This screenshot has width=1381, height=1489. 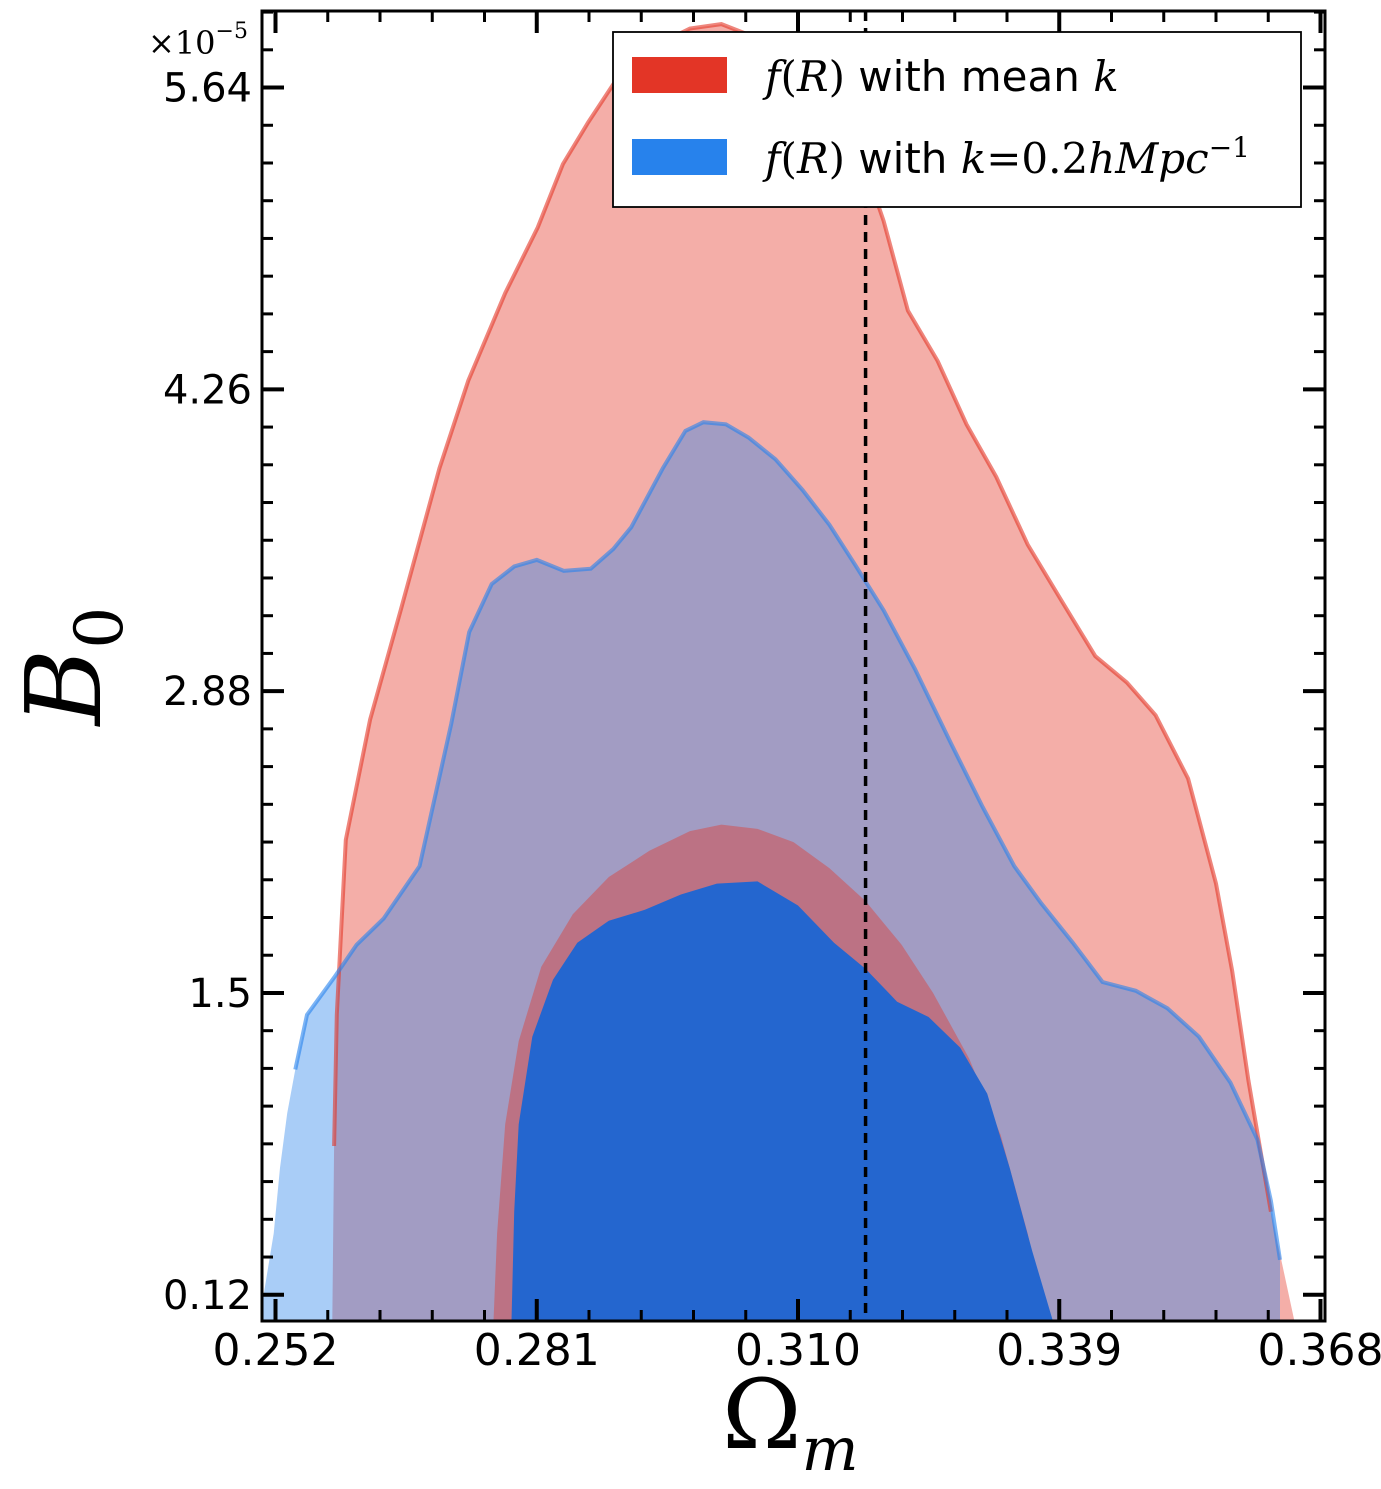 I want to click on y-tick-label: 4.26, so click(x=207, y=390).